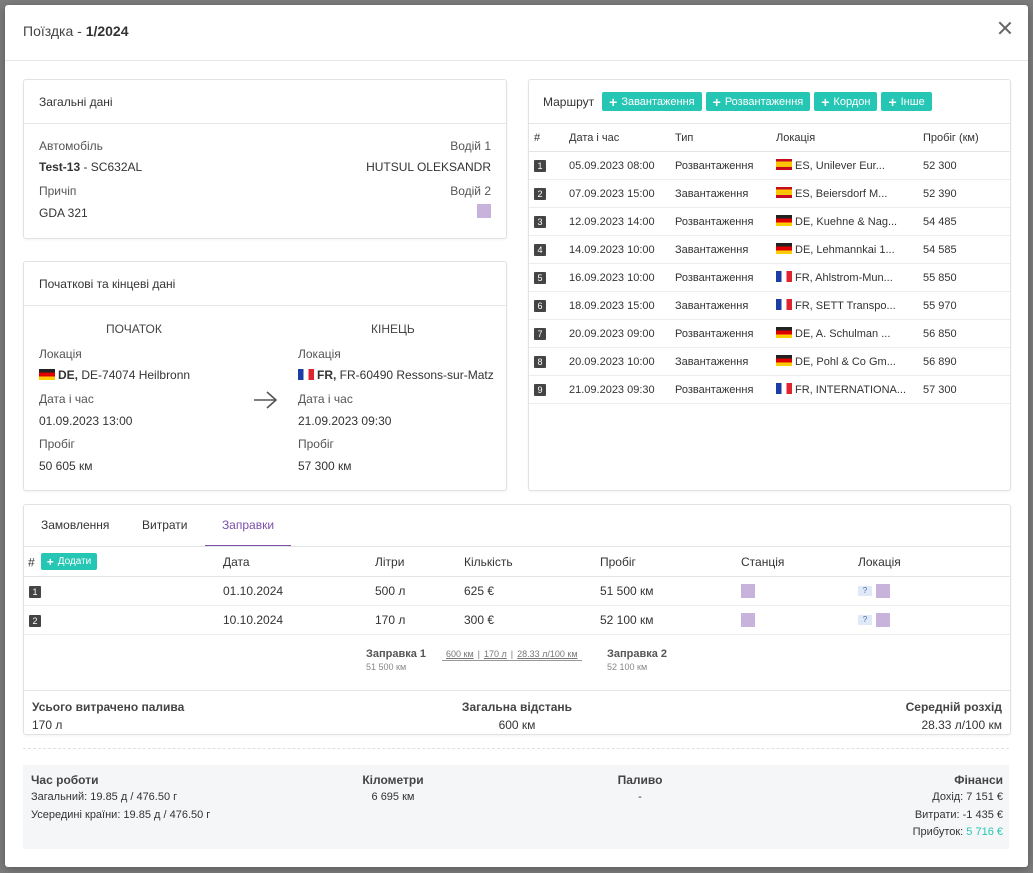 Image resolution: width=1033 pixels, height=873 pixels. What do you see at coordinates (852, 101) in the screenshot?
I see `add-border-label: Кордон` at bounding box center [852, 101].